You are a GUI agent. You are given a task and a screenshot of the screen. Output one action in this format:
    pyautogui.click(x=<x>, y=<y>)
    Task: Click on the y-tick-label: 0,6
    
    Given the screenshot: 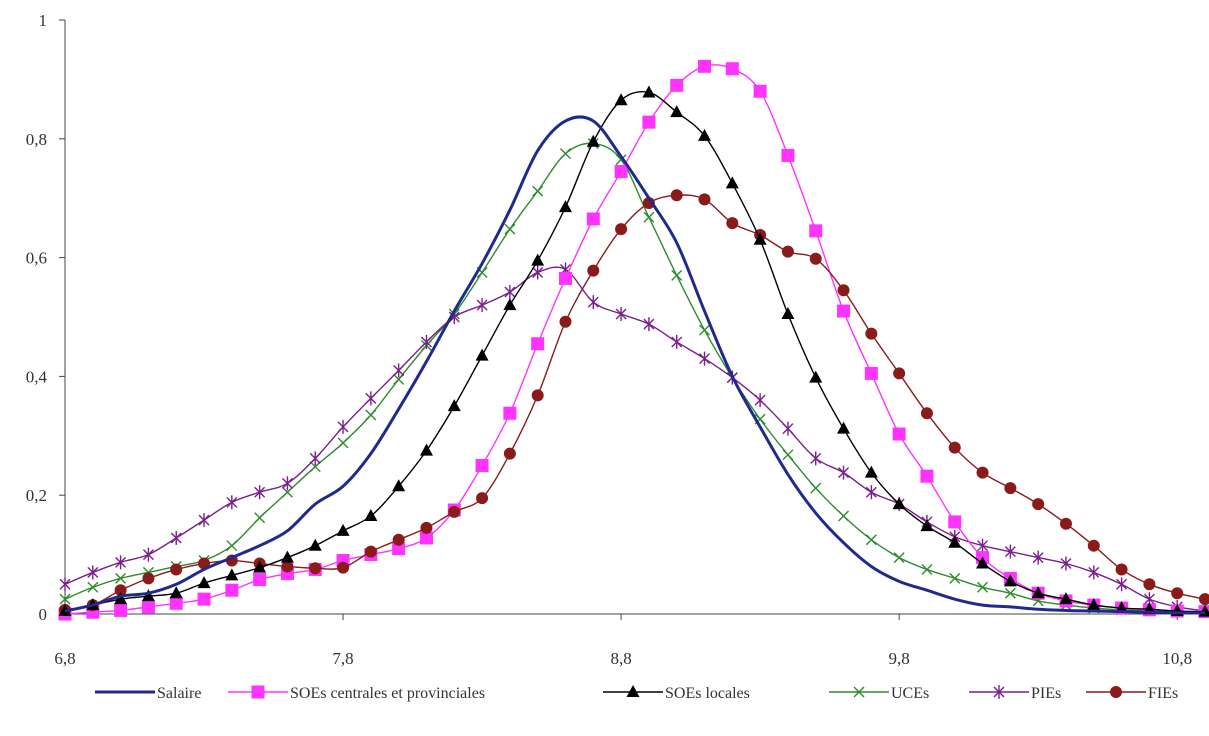 What is the action you would take?
    pyautogui.click(x=36, y=258)
    